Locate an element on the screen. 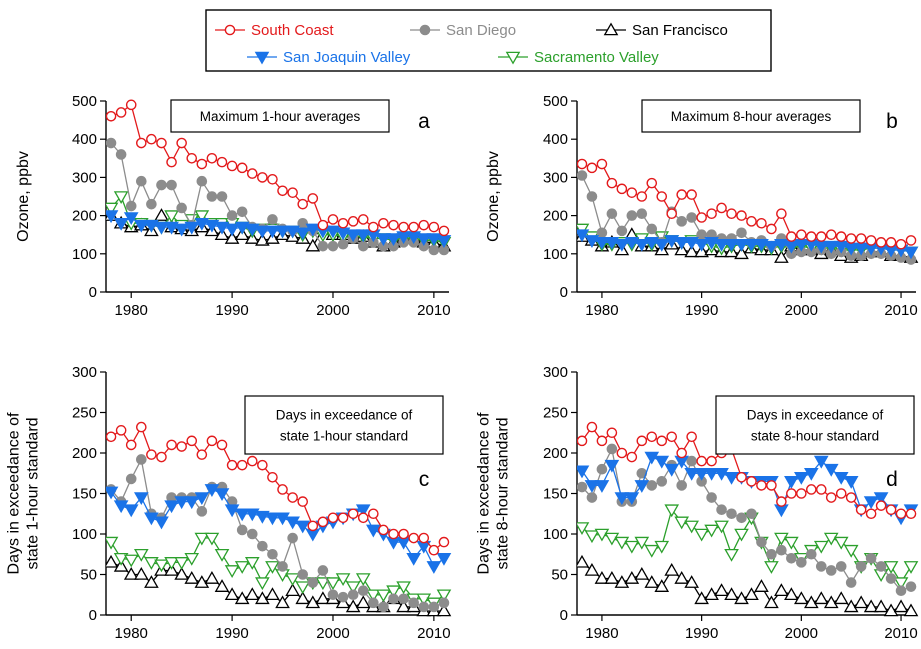  annotation-box is located at coordinates (815, 425).